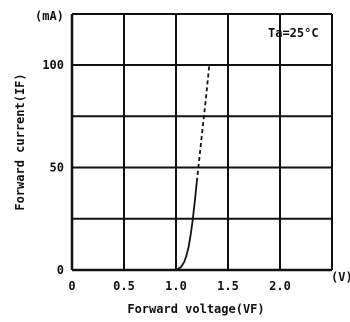 The image size is (350, 322). What do you see at coordinates (195, 309) in the screenshot?
I see `x-axis-title: Forward voltage(VF)` at bounding box center [195, 309].